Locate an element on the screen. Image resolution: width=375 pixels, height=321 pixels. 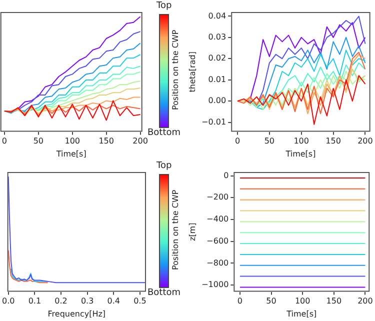
y-tick-label: 0.01 is located at coordinates (217, 79).